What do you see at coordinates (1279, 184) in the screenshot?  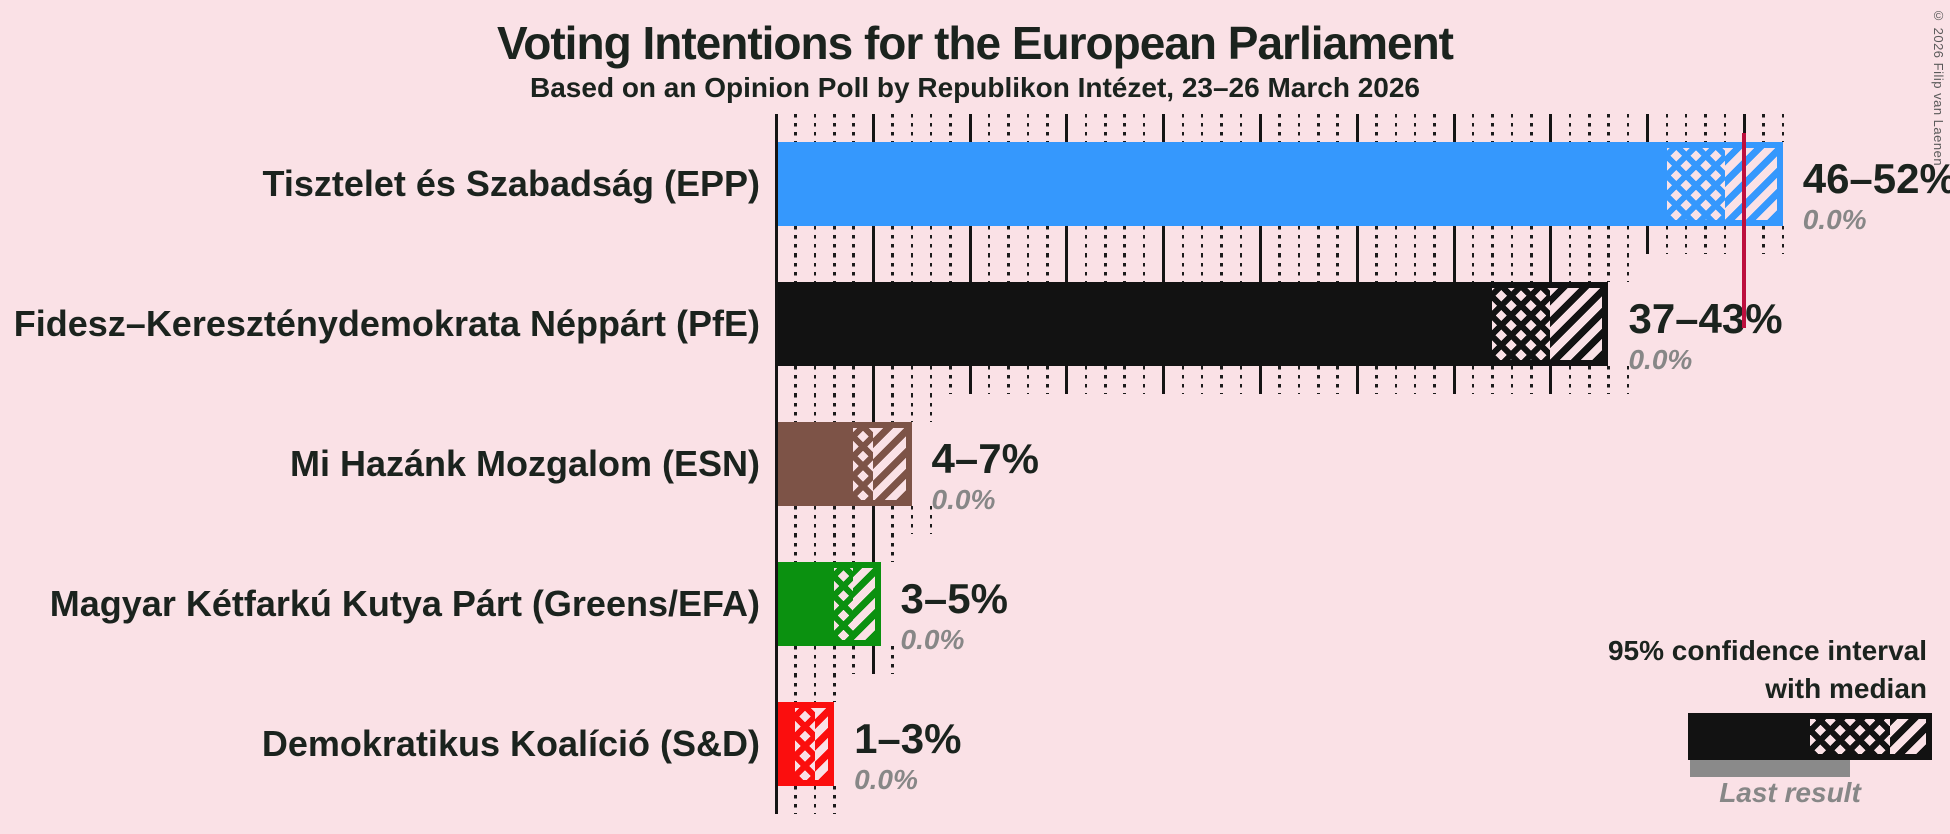 I see `confidence-interval-bar` at bounding box center [1279, 184].